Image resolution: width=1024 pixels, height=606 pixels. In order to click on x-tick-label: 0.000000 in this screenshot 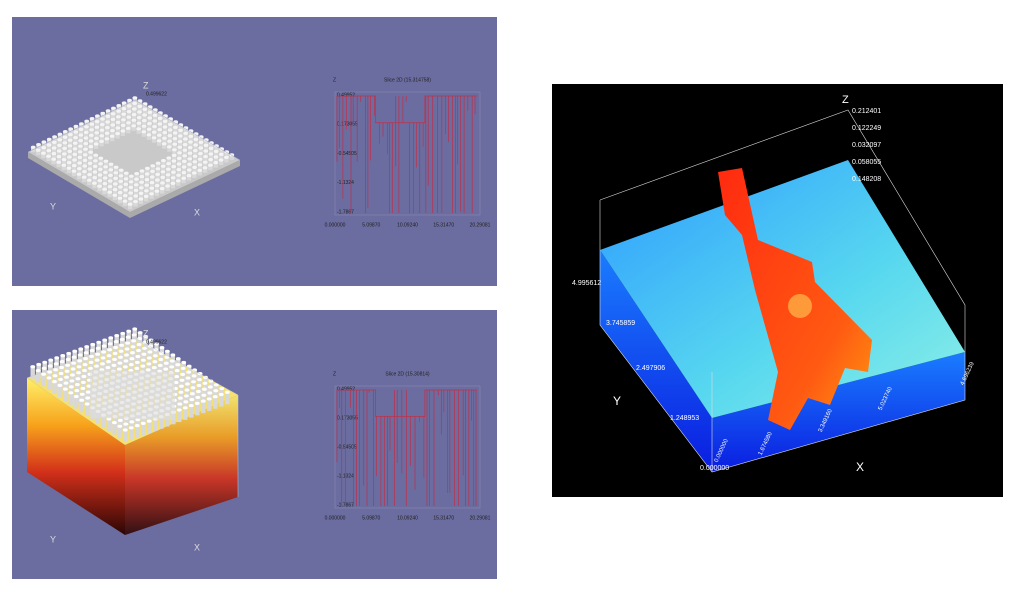, I will do `click(335, 225)`.